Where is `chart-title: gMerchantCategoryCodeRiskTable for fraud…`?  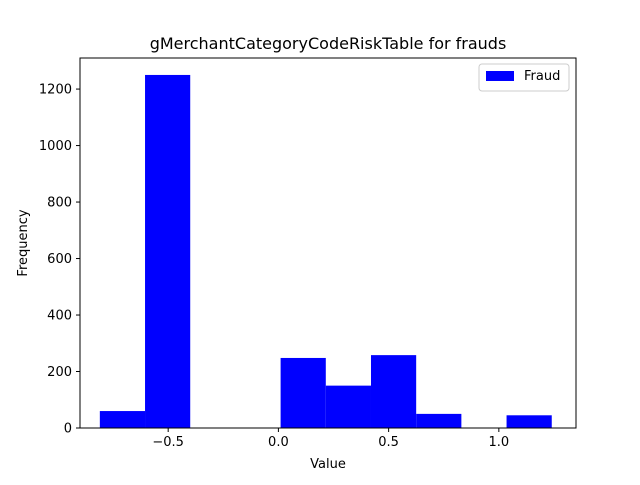
chart-title: gMerchantCategoryCodeRiskTable for fraud… is located at coordinates (328, 43).